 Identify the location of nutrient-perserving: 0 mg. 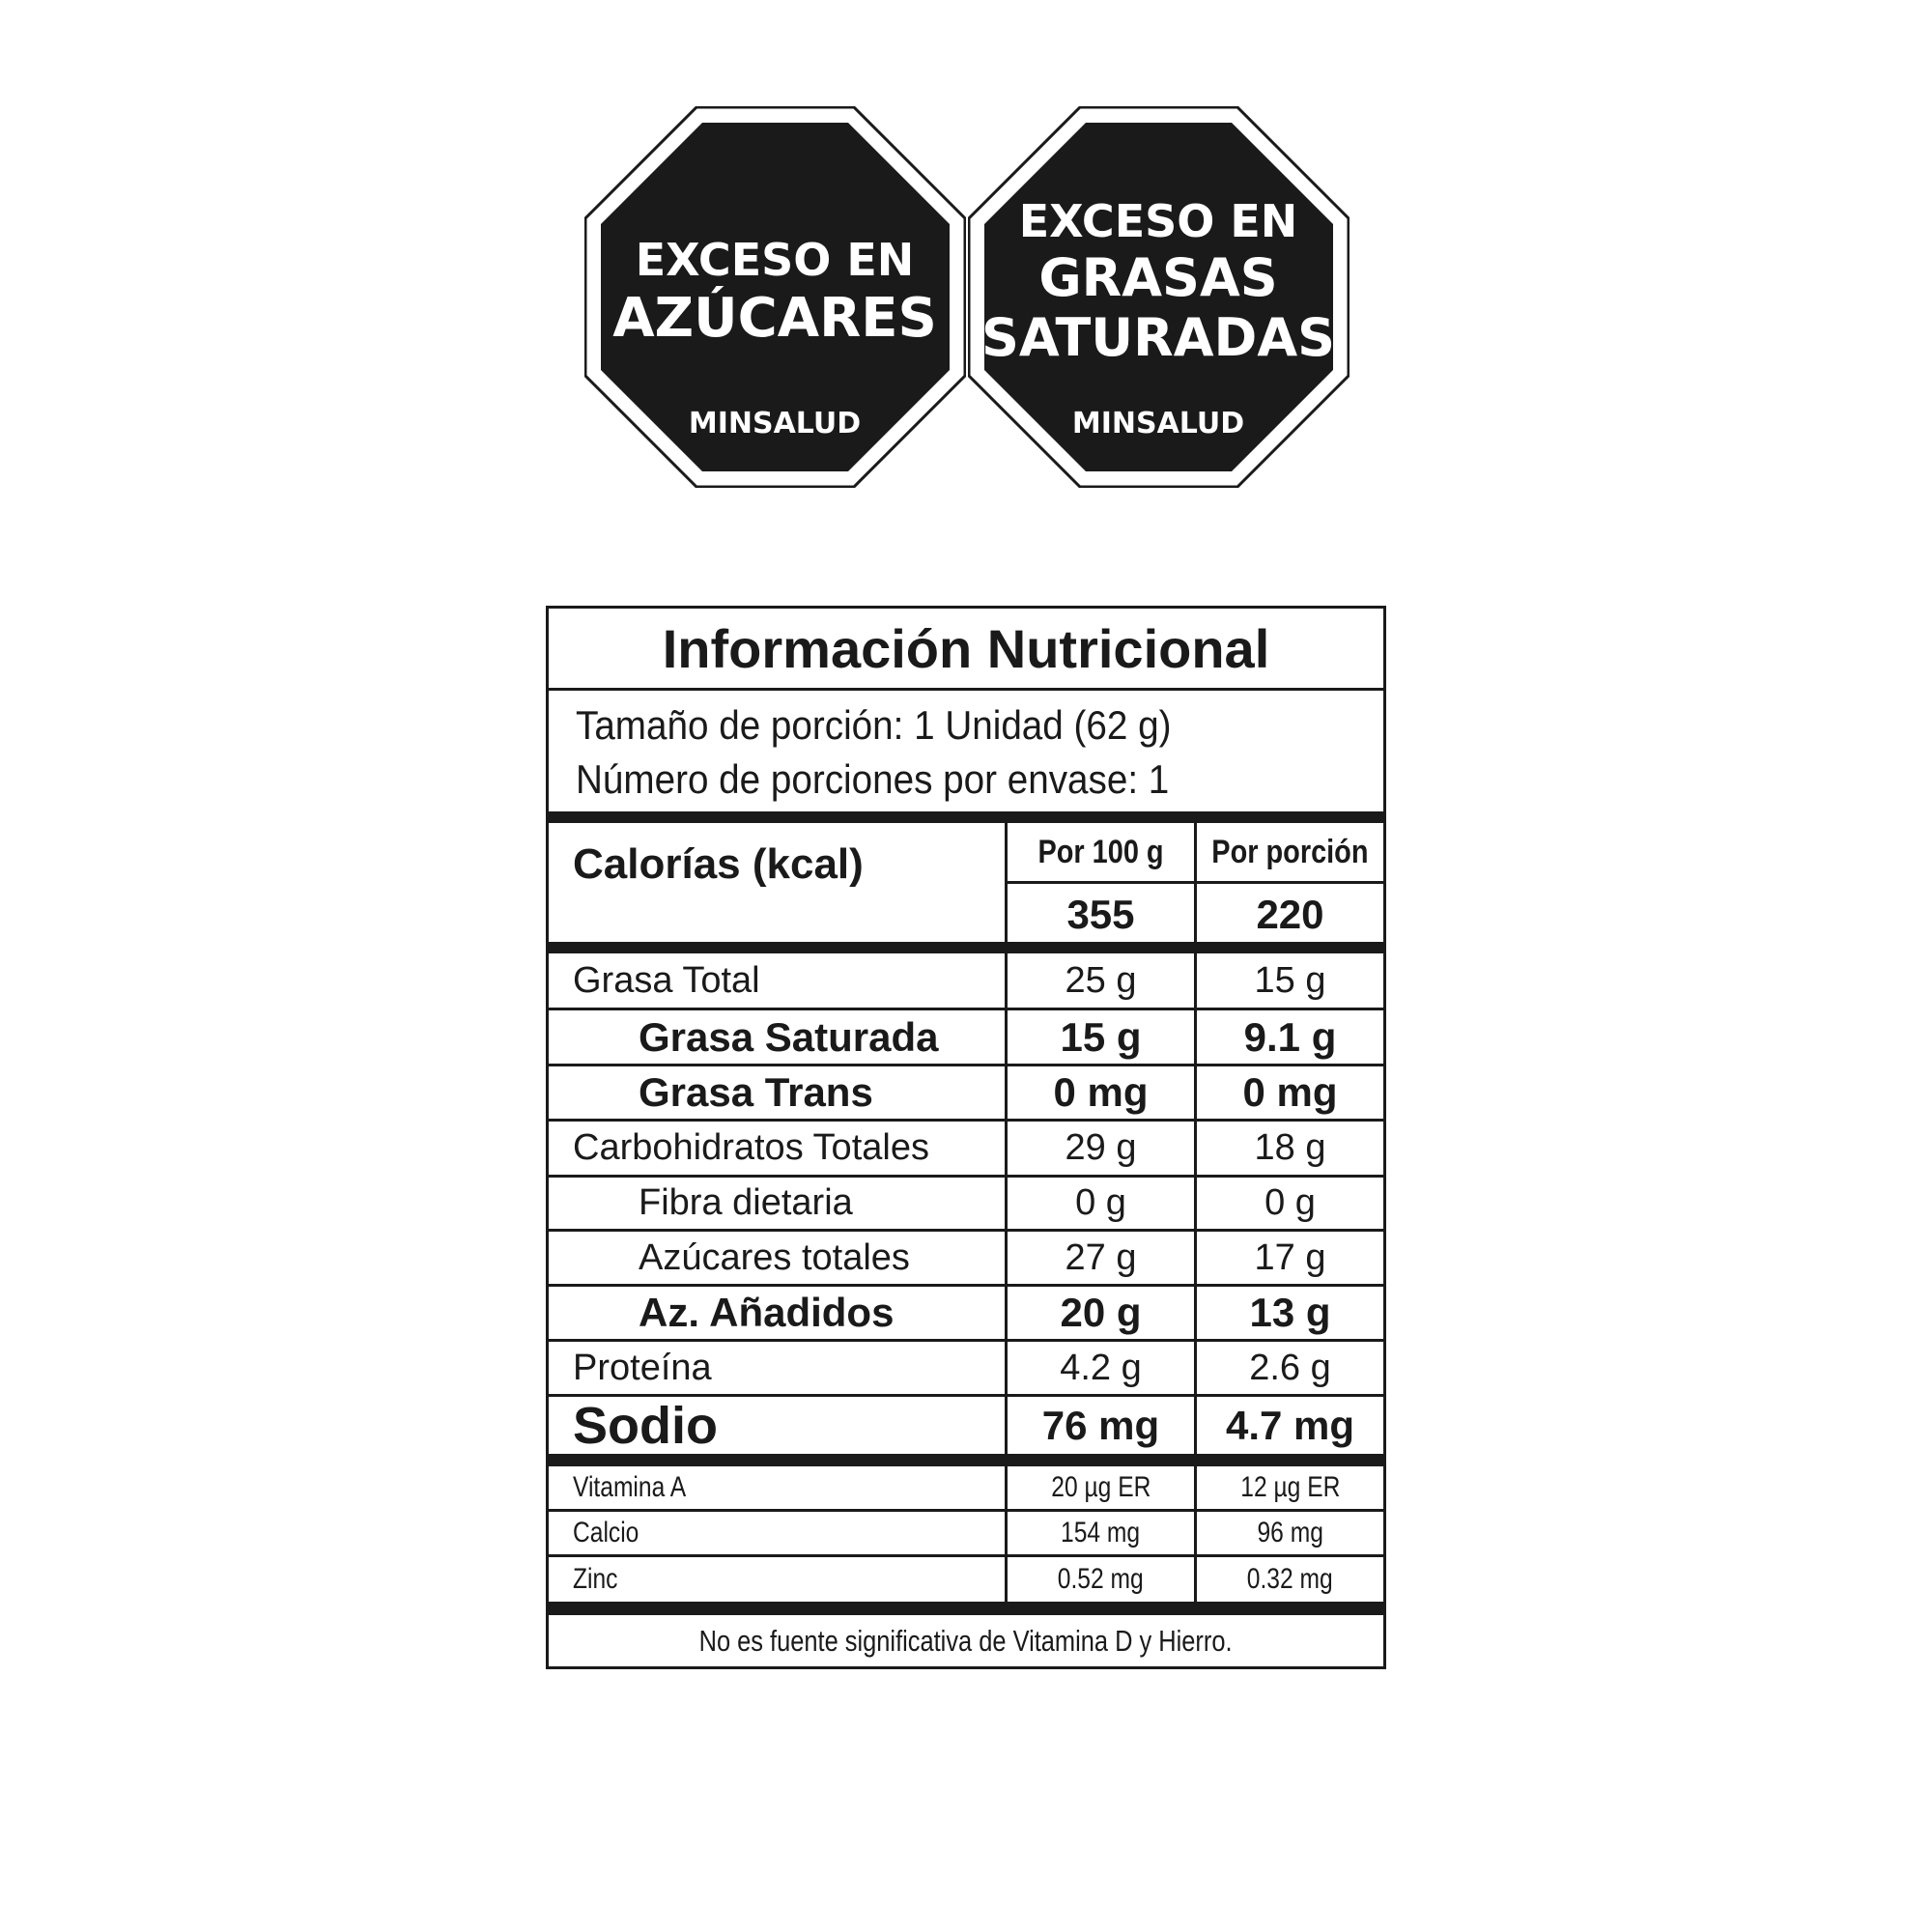
(1290, 1092).